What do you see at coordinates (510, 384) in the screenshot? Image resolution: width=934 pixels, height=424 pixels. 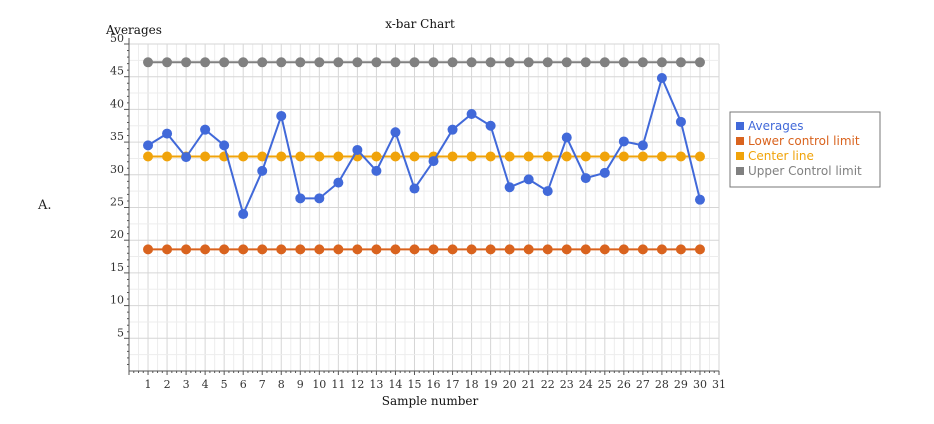 I see `x-tick-label: 20` at bounding box center [510, 384].